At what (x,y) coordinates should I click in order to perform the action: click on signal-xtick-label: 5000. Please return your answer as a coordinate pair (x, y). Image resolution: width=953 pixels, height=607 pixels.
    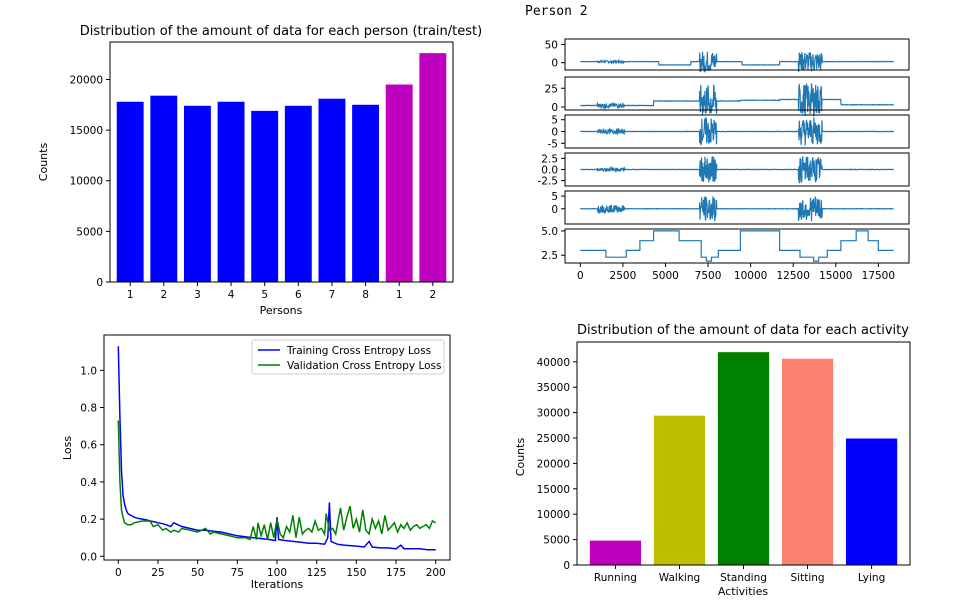
    Looking at the image, I should click on (665, 276).